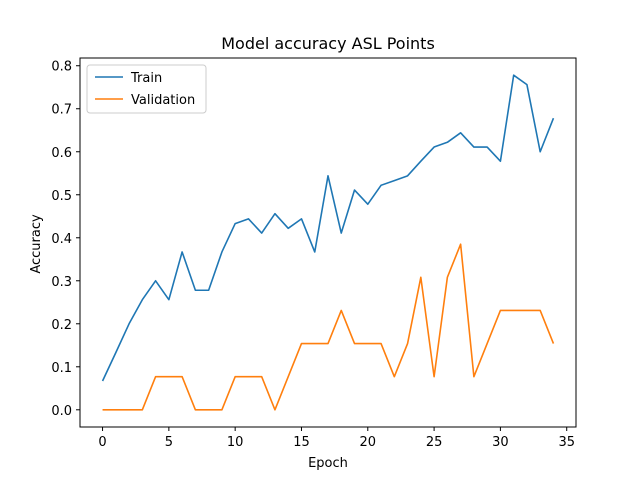  Describe the element at coordinates (102, 442) in the screenshot. I see `x-tick-label: 0` at that location.